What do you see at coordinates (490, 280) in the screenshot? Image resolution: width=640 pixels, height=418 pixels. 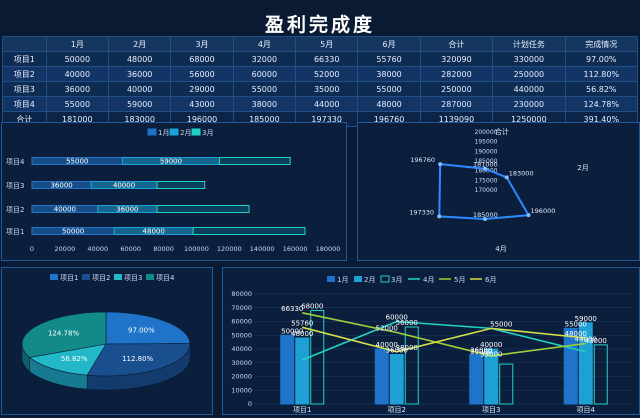 I see `legend-label: 6月` at bounding box center [490, 280].